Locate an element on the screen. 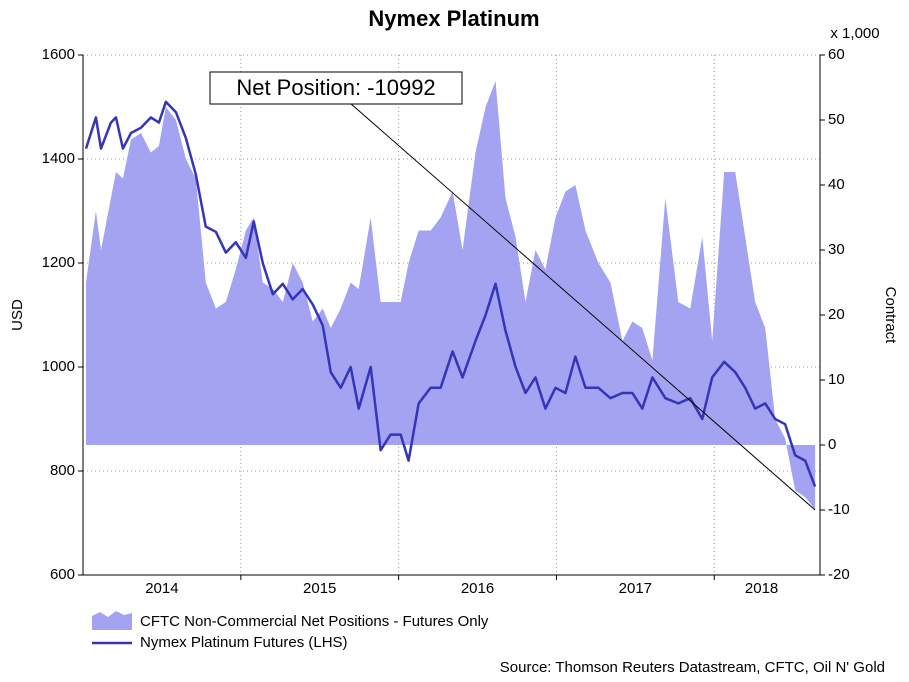 Image resolution: width=909 pixels, height=682 pixels. legend-label: Nymex Platinum Futures (LHS) is located at coordinates (244, 642).